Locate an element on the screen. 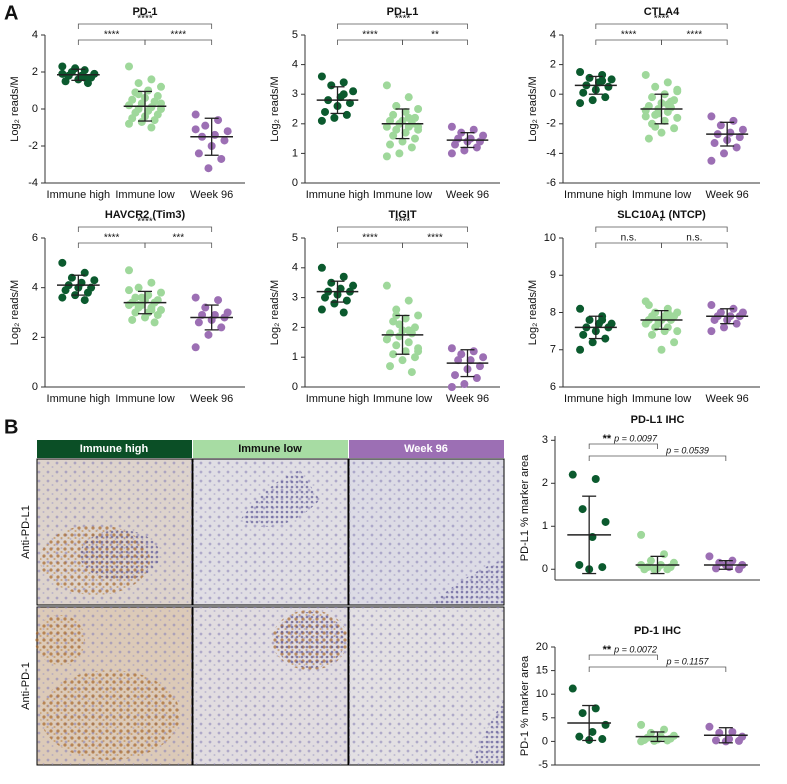  column-label: Week 96 is located at coordinates (426, 449).